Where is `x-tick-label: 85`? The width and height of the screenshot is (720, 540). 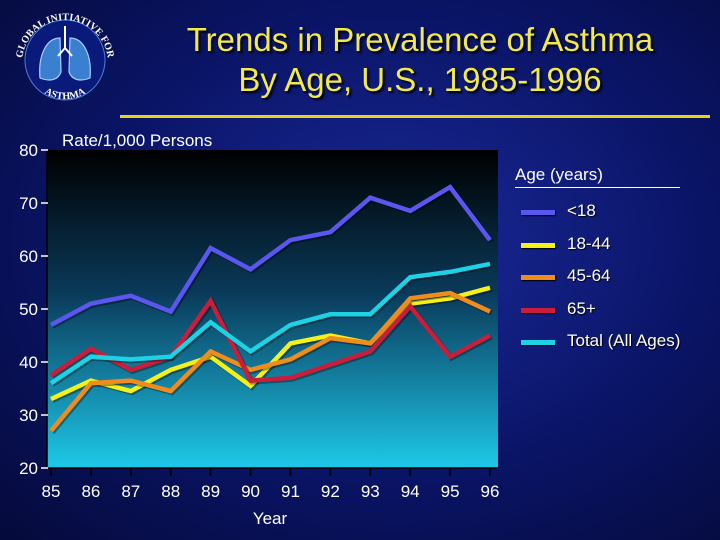
x-tick-label: 85 is located at coordinates (51, 491).